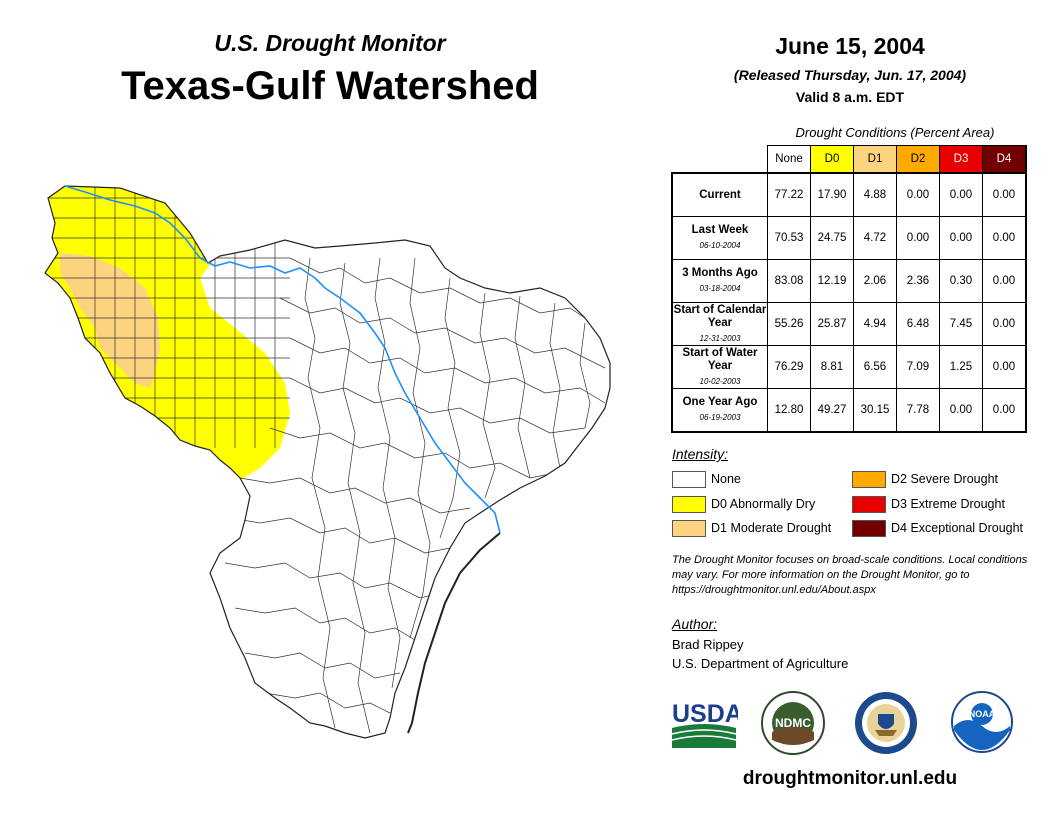  What do you see at coordinates (918, 367) in the screenshot?
I see `table-cell-d2: 7.09` at bounding box center [918, 367].